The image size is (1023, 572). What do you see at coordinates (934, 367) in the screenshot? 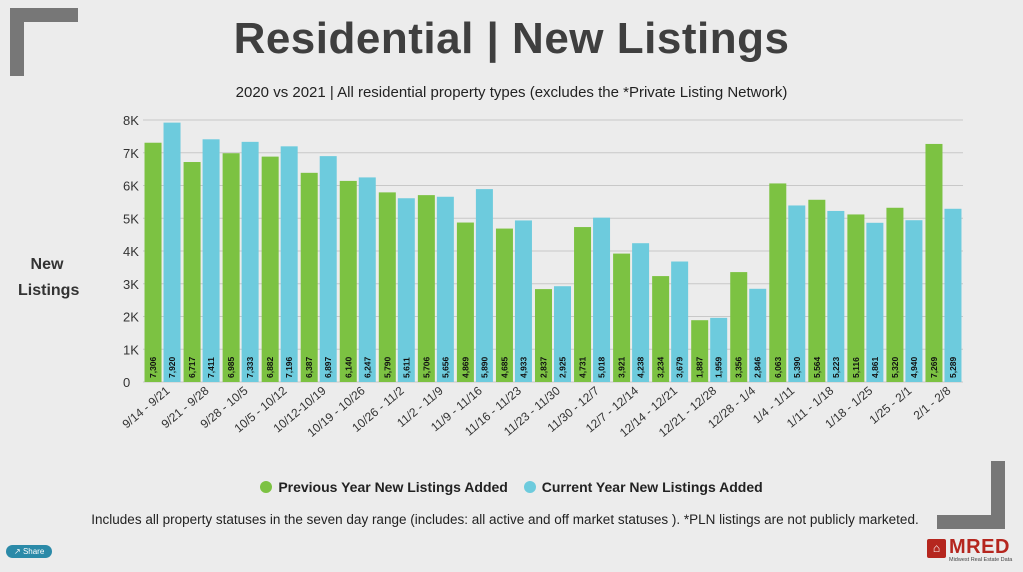
I see `data-label: 7,269` at bounding box center [934, 367].